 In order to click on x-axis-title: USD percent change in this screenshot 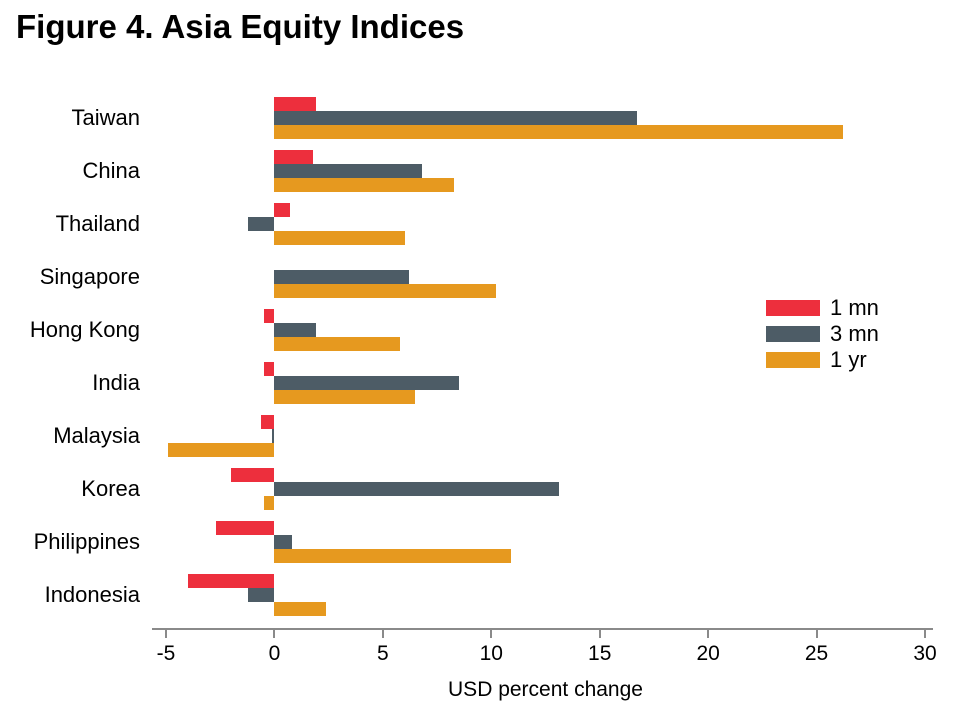, I will do `click(545, 689)`.